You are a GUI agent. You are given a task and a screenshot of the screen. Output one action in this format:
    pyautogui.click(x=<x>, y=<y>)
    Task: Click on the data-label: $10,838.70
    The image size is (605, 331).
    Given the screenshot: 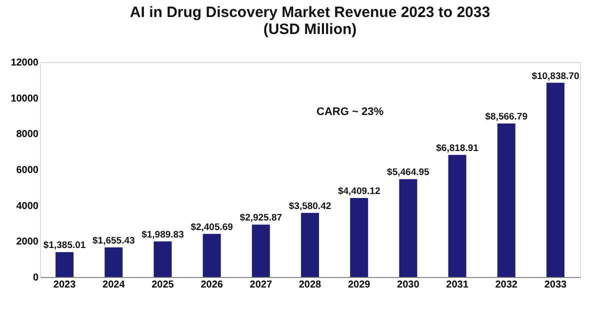 What is the action you would take?
    pyautogui.click(x=556, y=76)
    